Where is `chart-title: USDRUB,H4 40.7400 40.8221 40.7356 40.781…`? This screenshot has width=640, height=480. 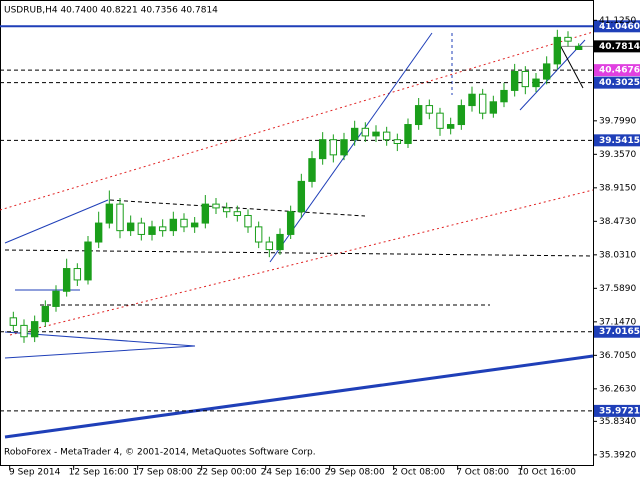 chart-title: USDRUB,H4 40.7400 40.8221 40.7356 40.781… is located at coordinates (111, 11).